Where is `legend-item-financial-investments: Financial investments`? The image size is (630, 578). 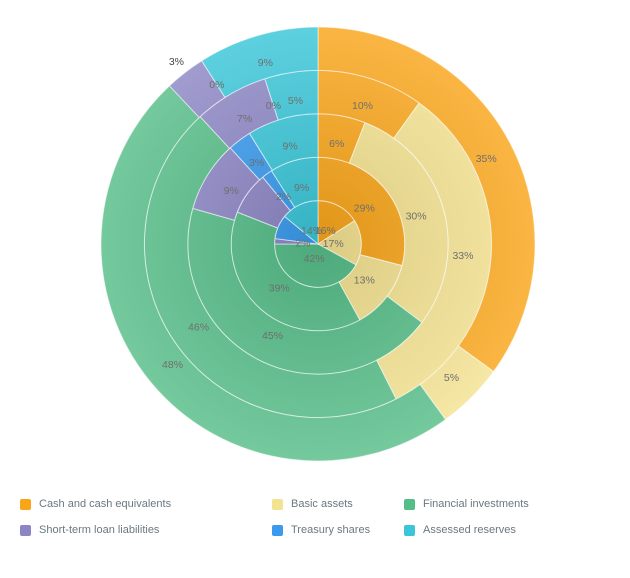 legend-item-financial-investments: Financial investments is located at coordinates (466, 504).